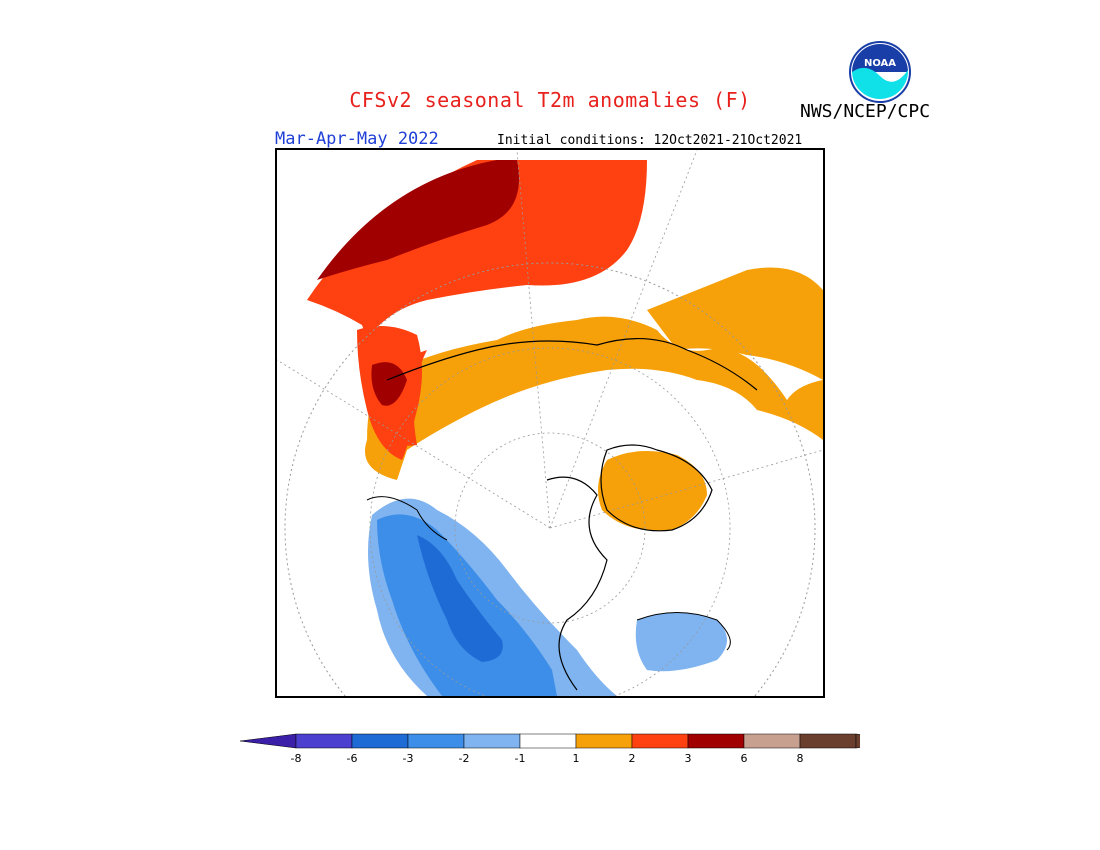 The image size is (1100, 850). What do you see at coordinates (520, 758) in the screenshot?
I see `colorbar-tick-label: -1` at bounding box center [520, 758].